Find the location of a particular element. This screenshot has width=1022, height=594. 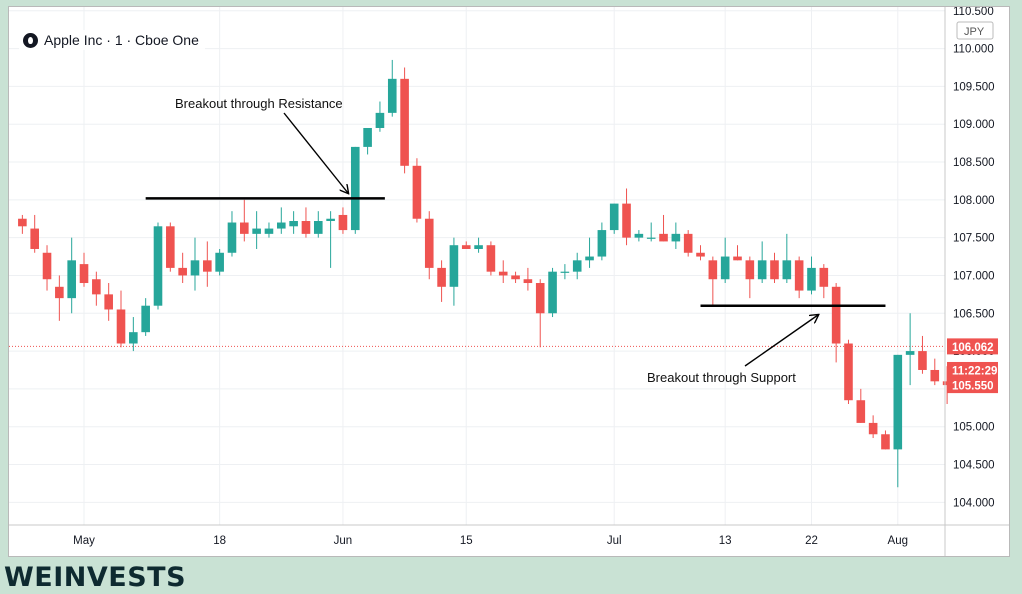

annotation-resistance-text: Breakout through Resistance is located at coordinates (259, 103).